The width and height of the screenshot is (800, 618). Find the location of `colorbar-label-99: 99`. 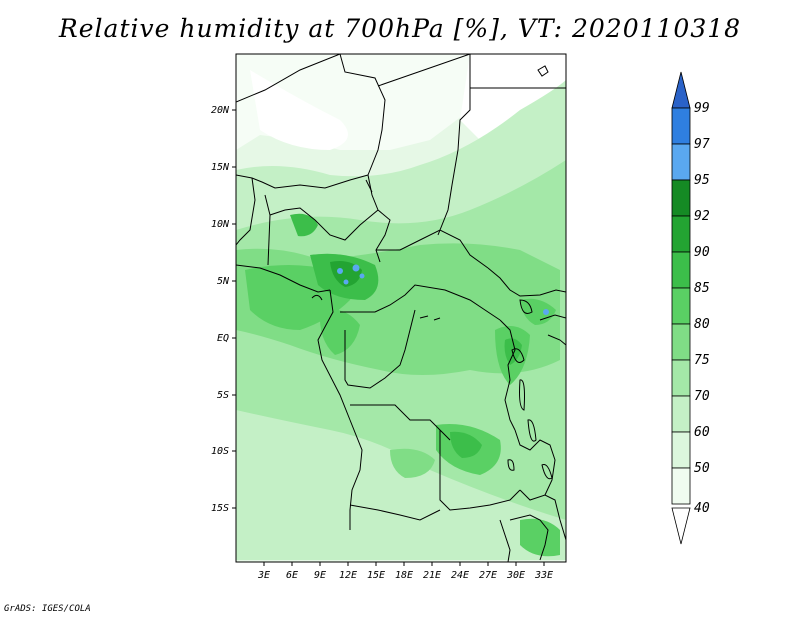

colorbar-label-99: 99 is located at coordinates (702, 108).